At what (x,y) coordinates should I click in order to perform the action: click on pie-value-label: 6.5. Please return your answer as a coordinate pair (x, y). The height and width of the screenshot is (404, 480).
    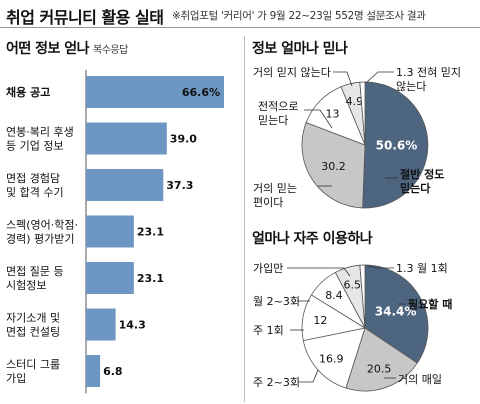
    Looking at the image, I should click on (352, 284).